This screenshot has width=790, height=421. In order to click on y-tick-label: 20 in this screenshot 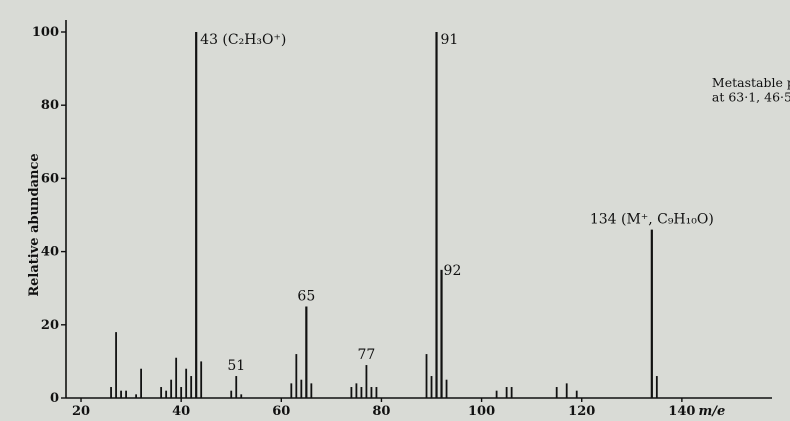, I will do `click(50, 325)`.